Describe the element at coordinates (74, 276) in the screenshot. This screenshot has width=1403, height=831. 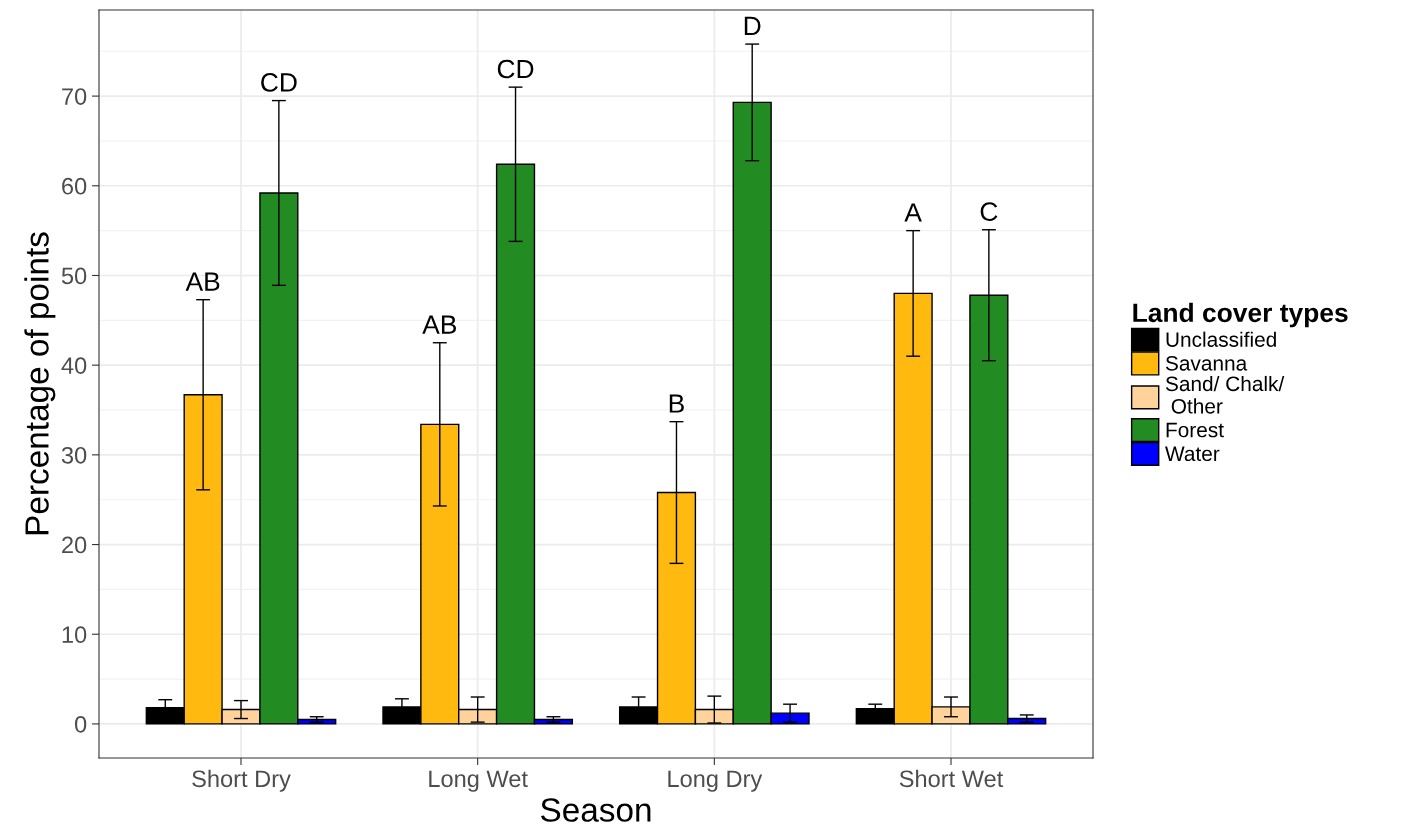
I see `y-tick-label: 50` at that location.